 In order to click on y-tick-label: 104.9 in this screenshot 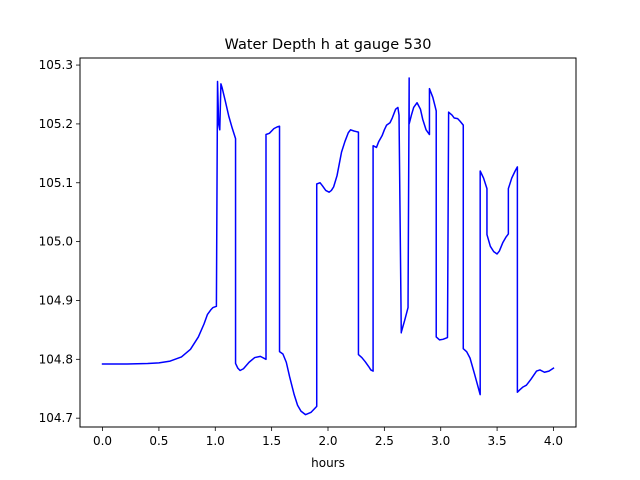, I will do `click(56, 300)`.